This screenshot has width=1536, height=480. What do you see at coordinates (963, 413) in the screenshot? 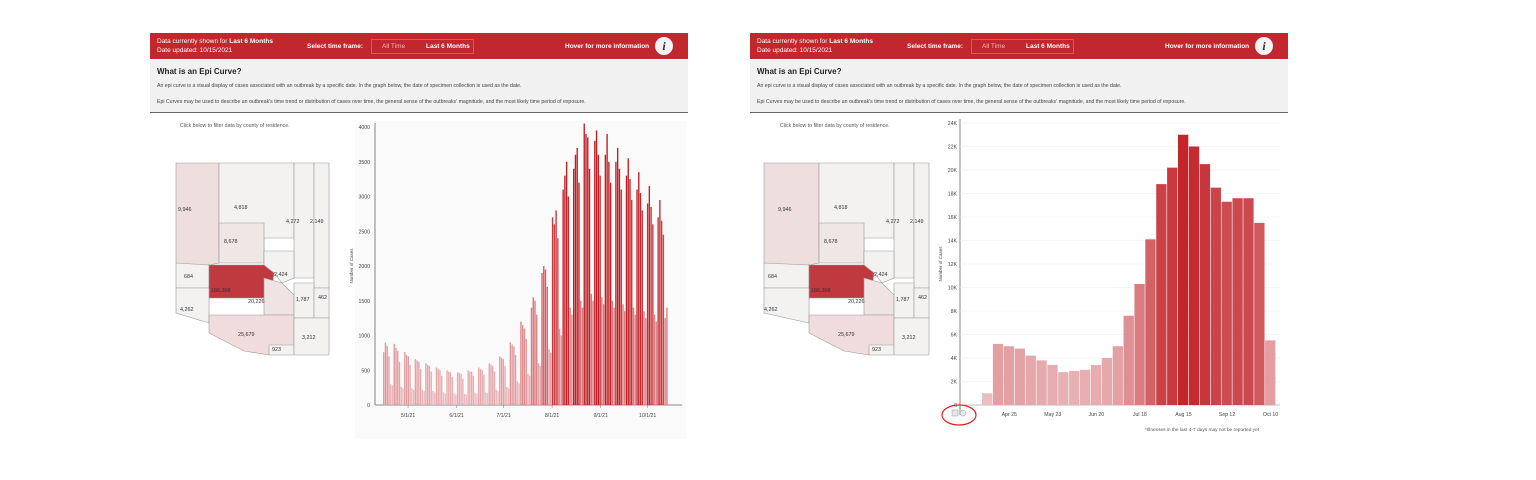
I see `zoom-reset-icon` at bounding box center [963, 413].